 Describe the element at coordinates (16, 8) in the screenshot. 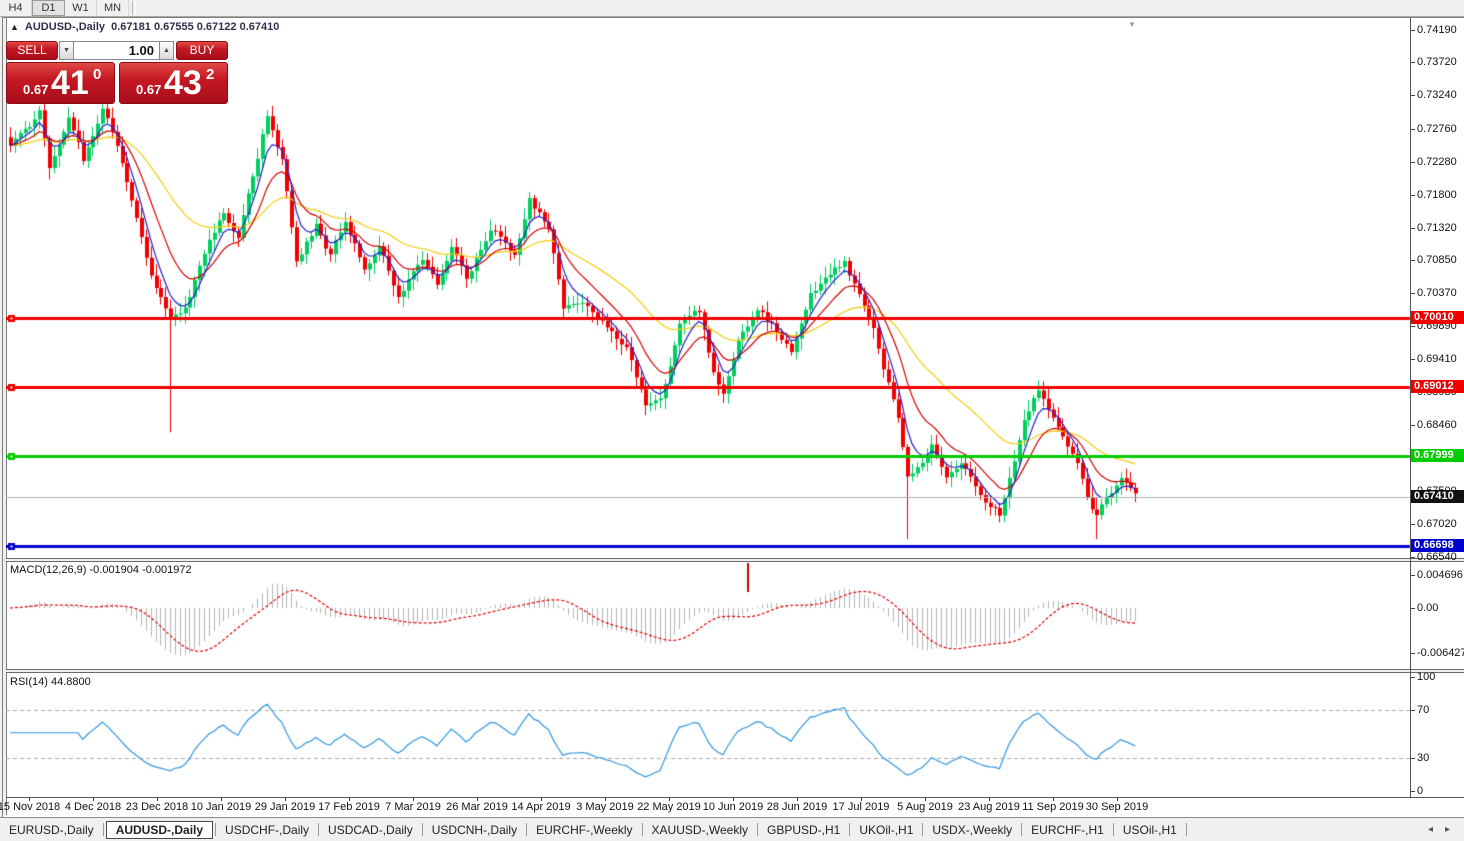

I see `timeframe-button-h4: H4` at that location.